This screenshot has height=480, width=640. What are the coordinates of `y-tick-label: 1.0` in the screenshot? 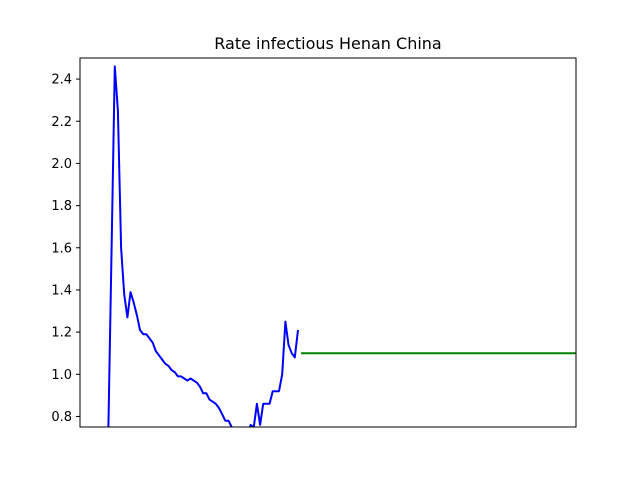 It's located at (61, 375).